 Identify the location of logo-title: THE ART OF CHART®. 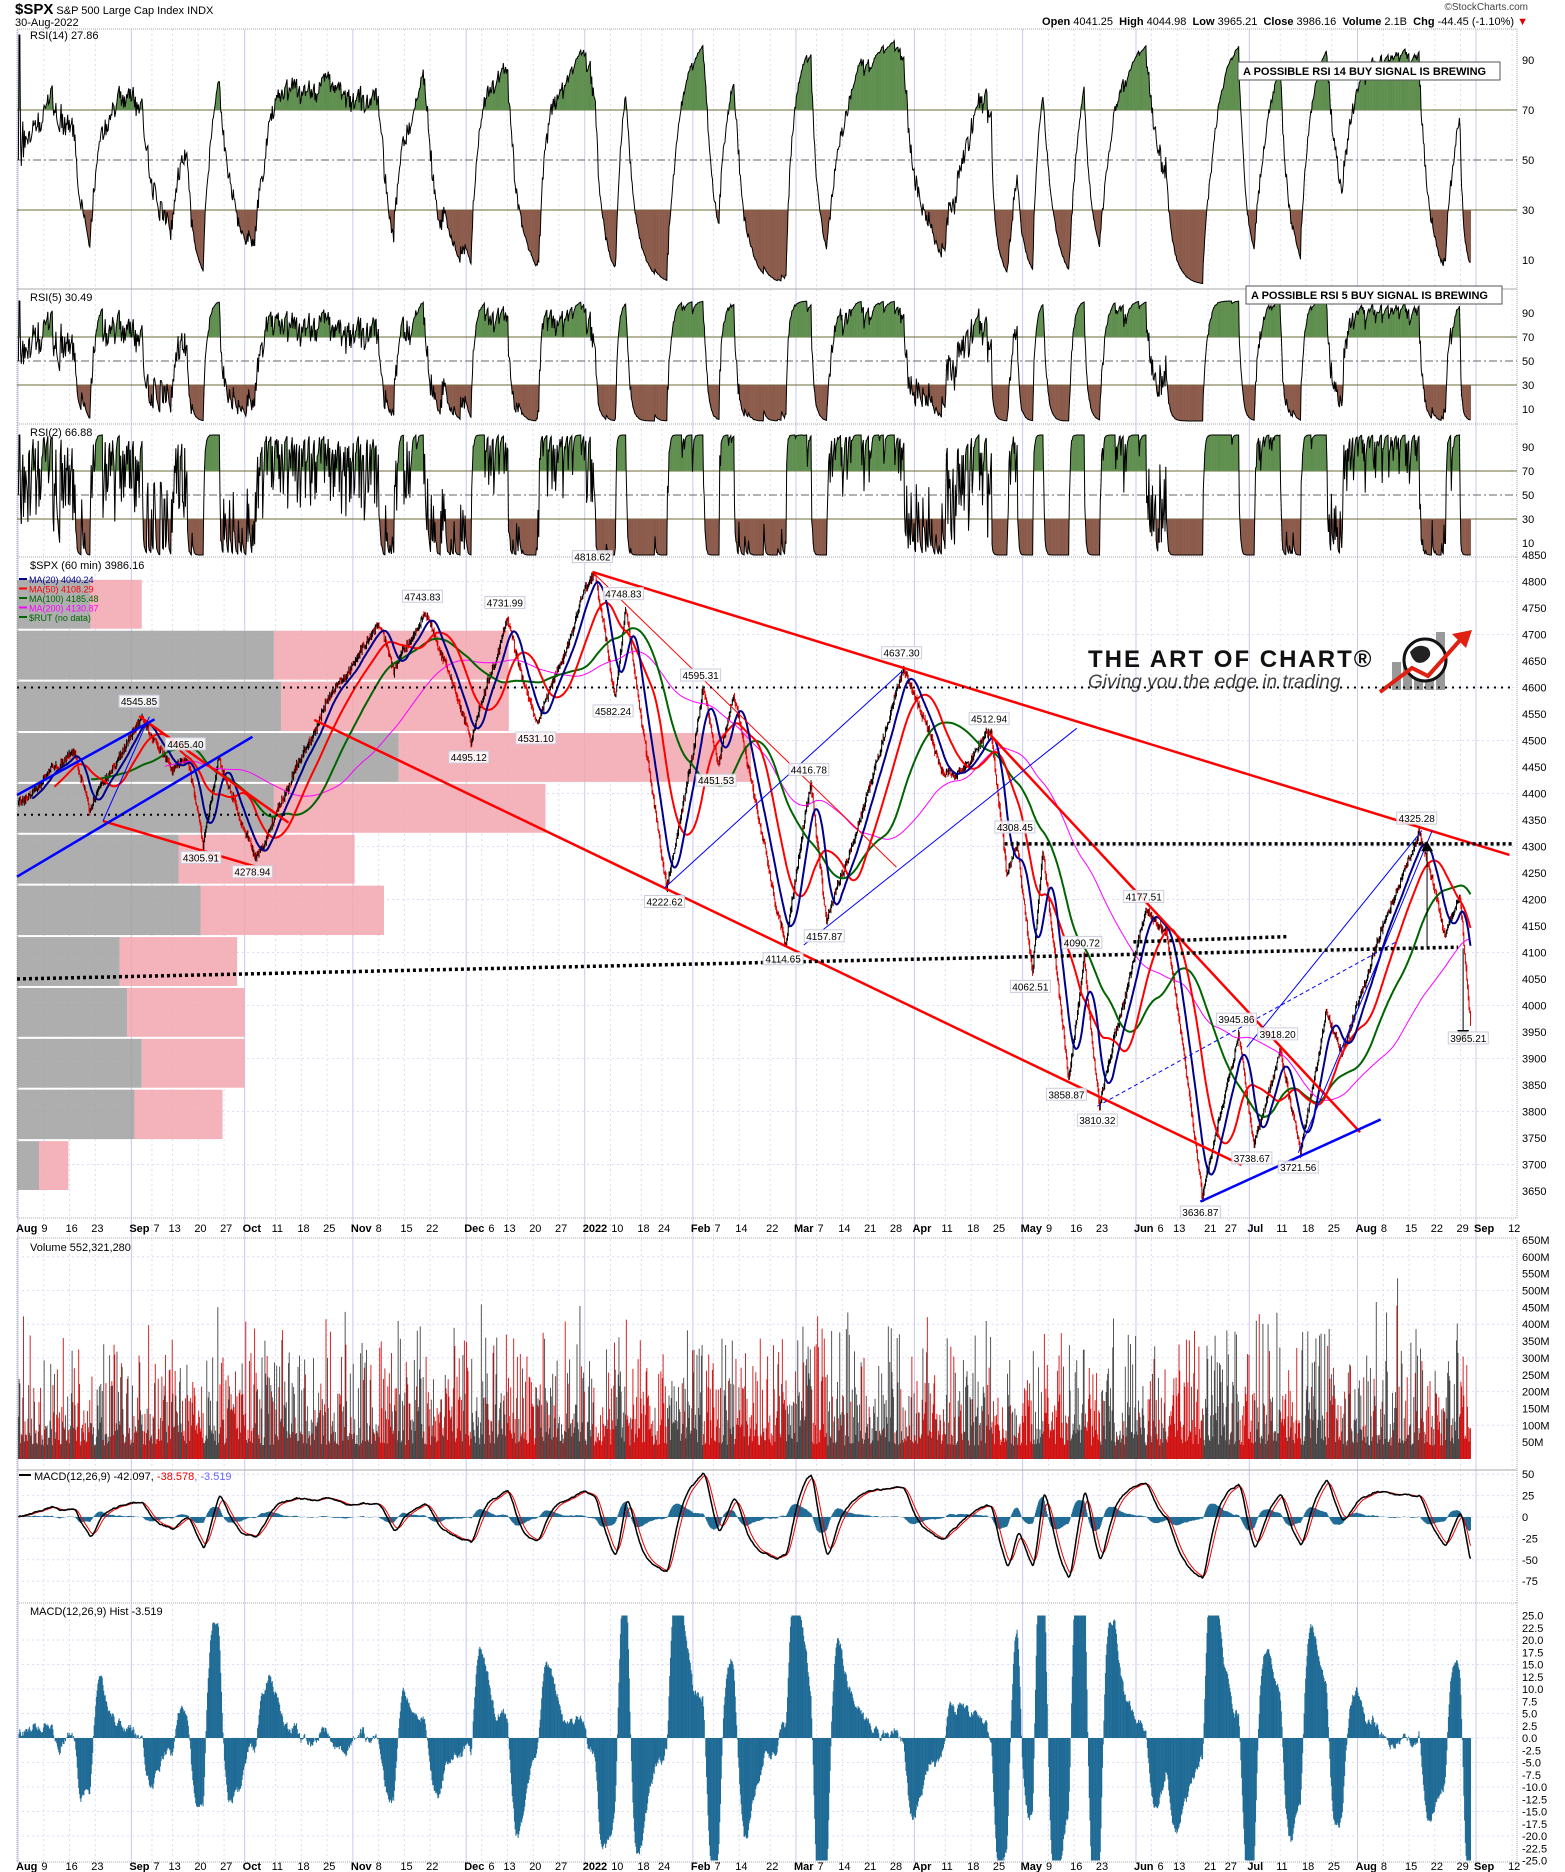
(1230, 659).